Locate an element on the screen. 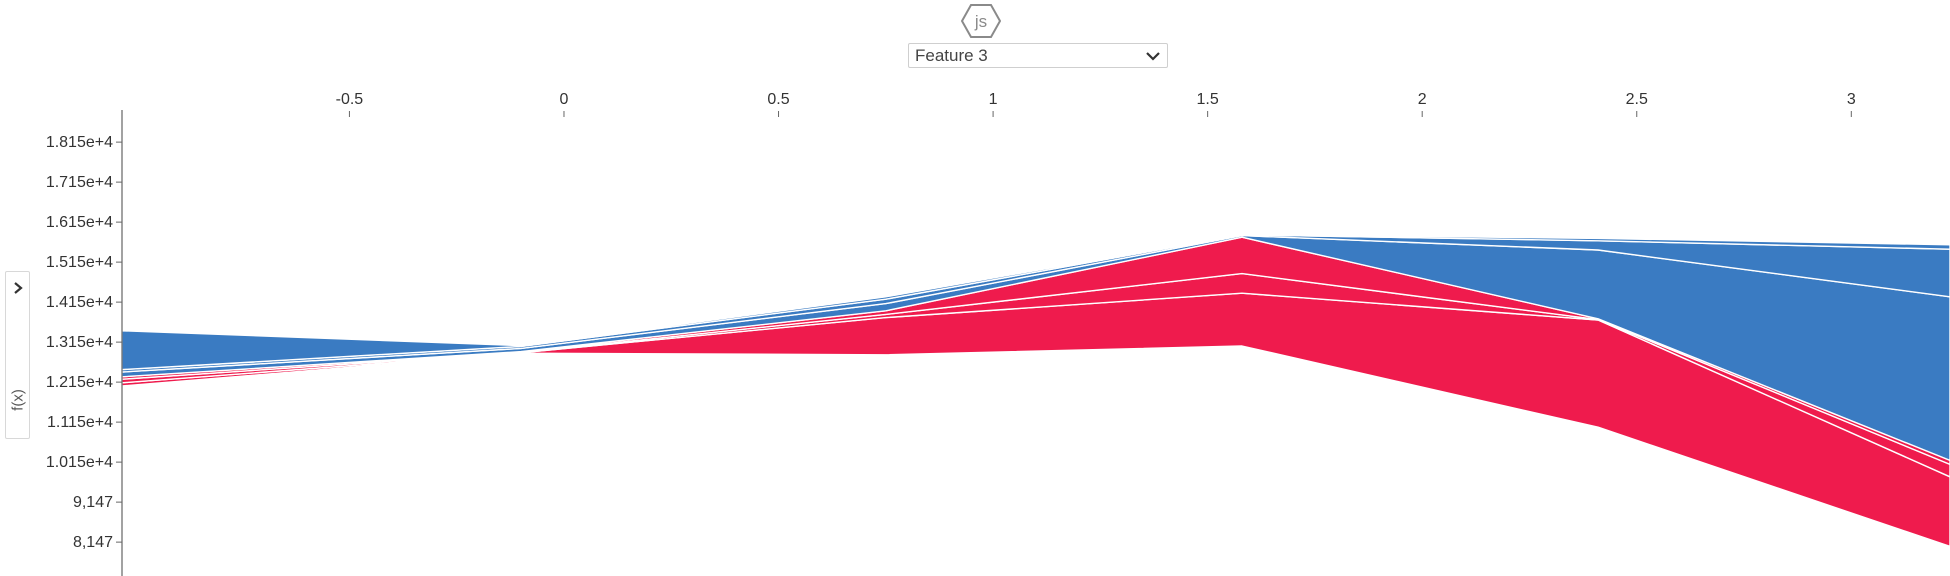  x-tick-label: 1 is located at coordinates (993, 99).